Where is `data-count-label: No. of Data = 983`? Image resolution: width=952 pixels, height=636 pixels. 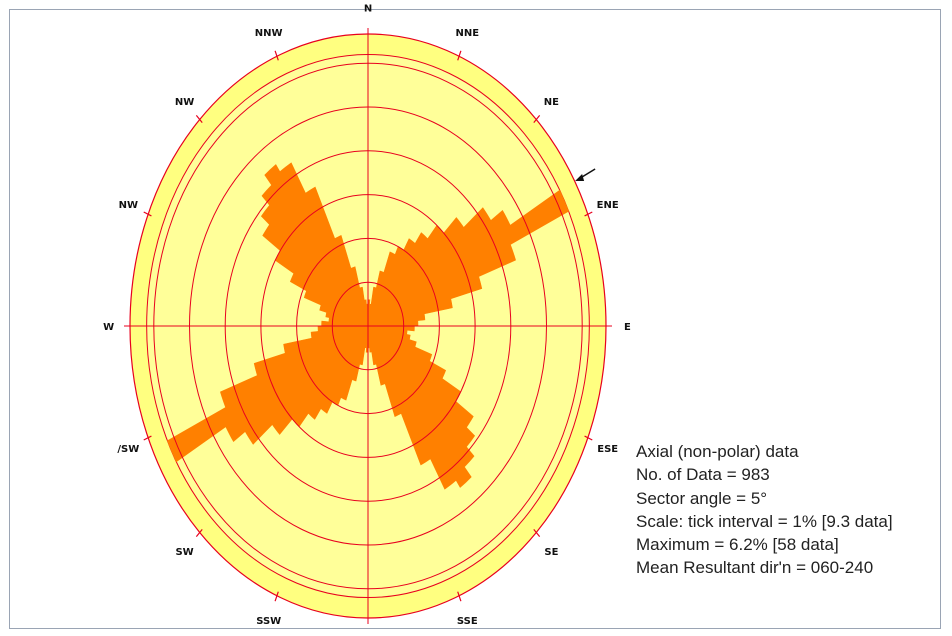
data-count-label: No. of Data = 983 is located at coordinates (703, 475).